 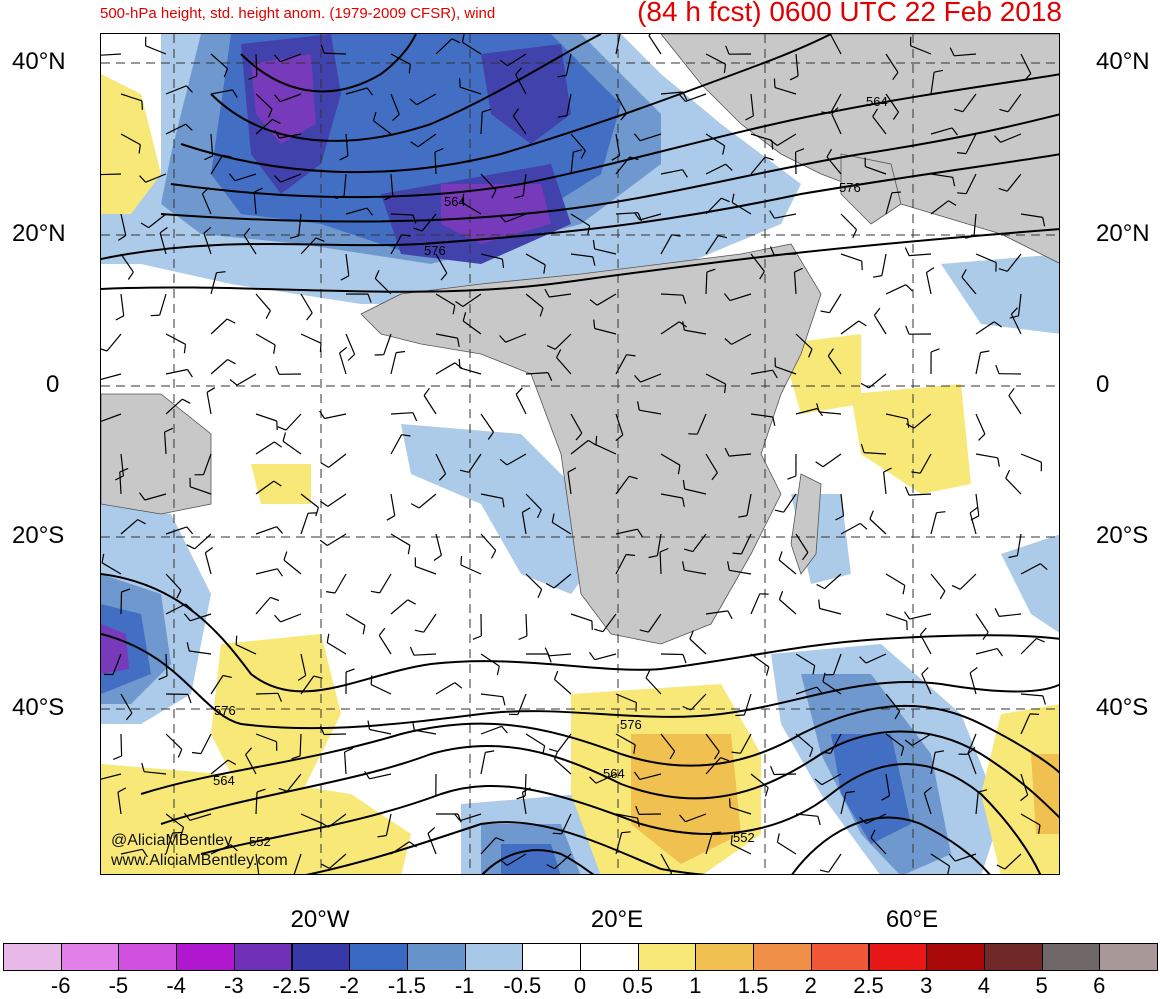 What do you see at coordinates (1122, 707) in the screenshot?
I see `lat-label-40s-right: 40°S` at bounding box center [1122, 707].